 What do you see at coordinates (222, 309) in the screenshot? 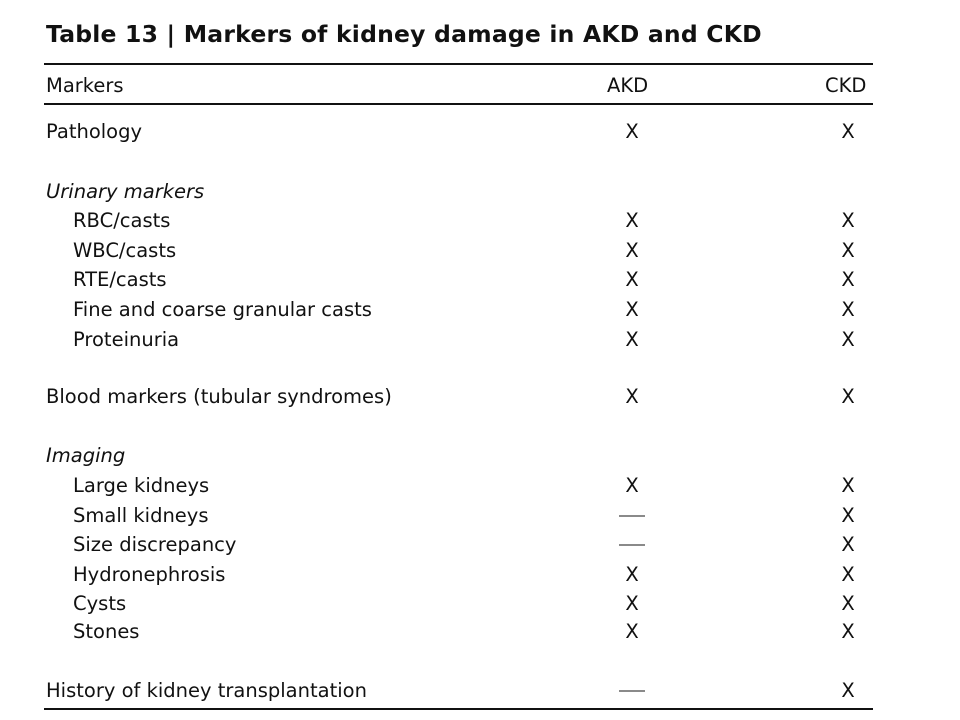
I see `row-label: Fine and coarse granular casts` at bounding box center [222, 309].